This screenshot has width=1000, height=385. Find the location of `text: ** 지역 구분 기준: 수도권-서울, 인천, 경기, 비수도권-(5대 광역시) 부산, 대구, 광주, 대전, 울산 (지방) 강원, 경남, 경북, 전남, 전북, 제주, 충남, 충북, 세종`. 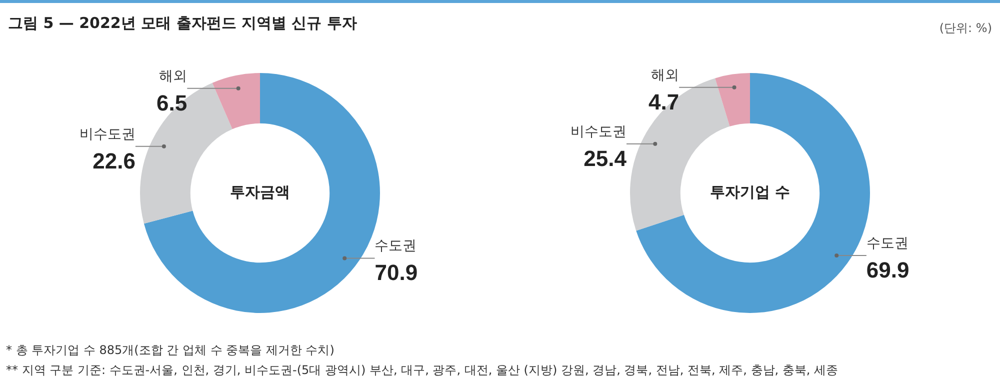

text: ** 지역 구분 기준: 수도권-서울, 인천, 경기, 비수도권-(5대 광역시) 부산, 대구, 광주, 대전, 울산 (지방) 강원, 경남, 경북, 전남, 전북, 제주, 충남, 충북, 세종 is located at coordinates (422, 370).